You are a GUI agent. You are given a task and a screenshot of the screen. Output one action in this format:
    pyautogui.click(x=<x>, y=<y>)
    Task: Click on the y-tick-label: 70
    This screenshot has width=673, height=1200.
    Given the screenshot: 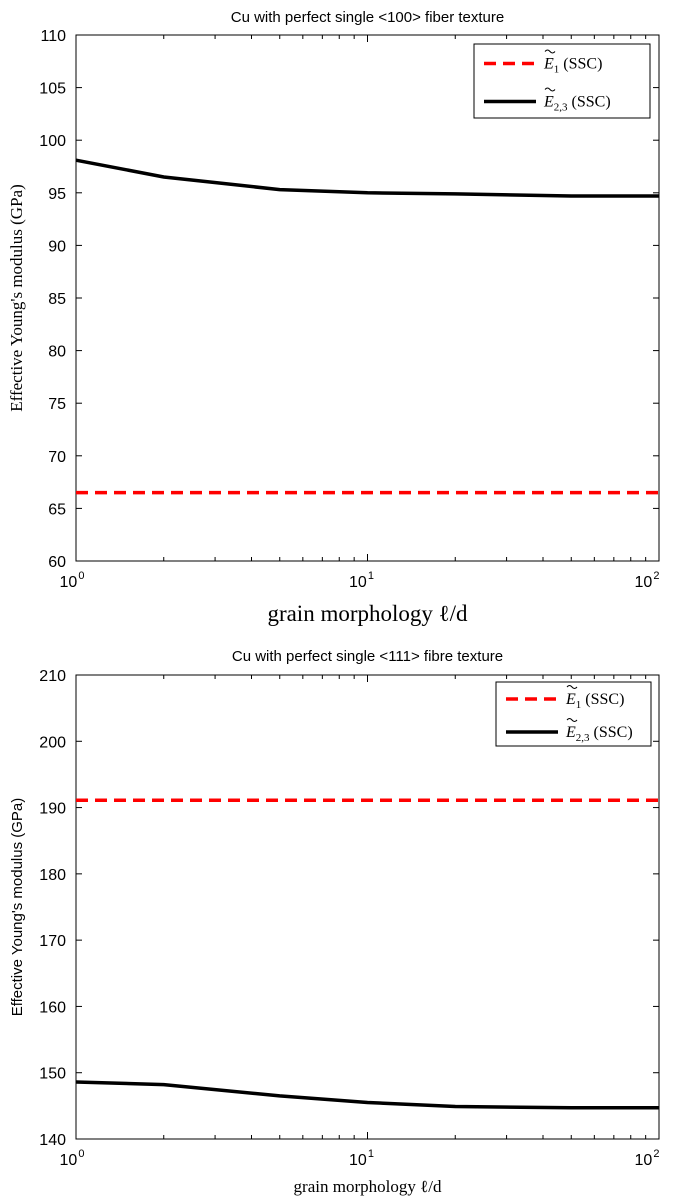 What is the action you would take?
    pyautogui.click(x=57, y=457)
    